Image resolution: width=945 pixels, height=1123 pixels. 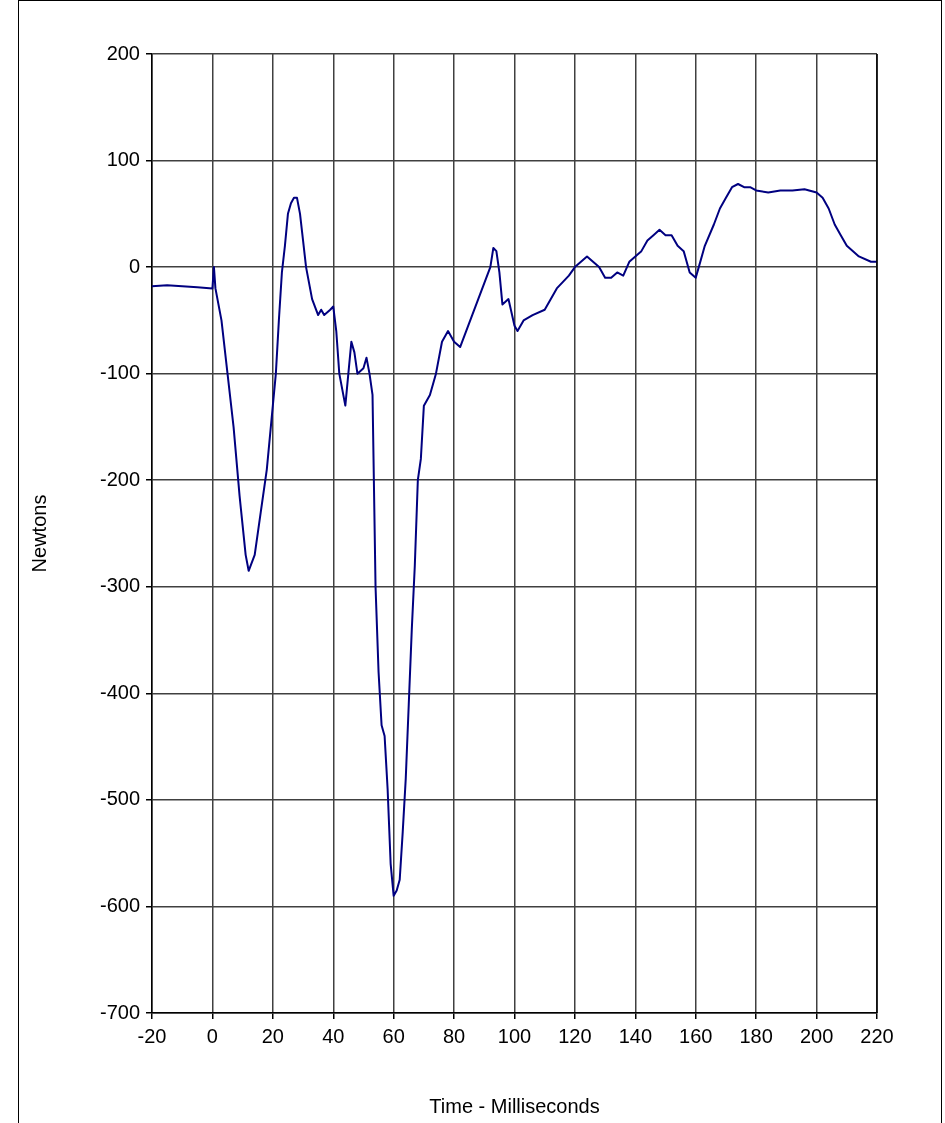 What do you see at coordinates (393, 1035) in the screenshot?
I see `x-tick-label: 60` at bounding box center [393, 1035].